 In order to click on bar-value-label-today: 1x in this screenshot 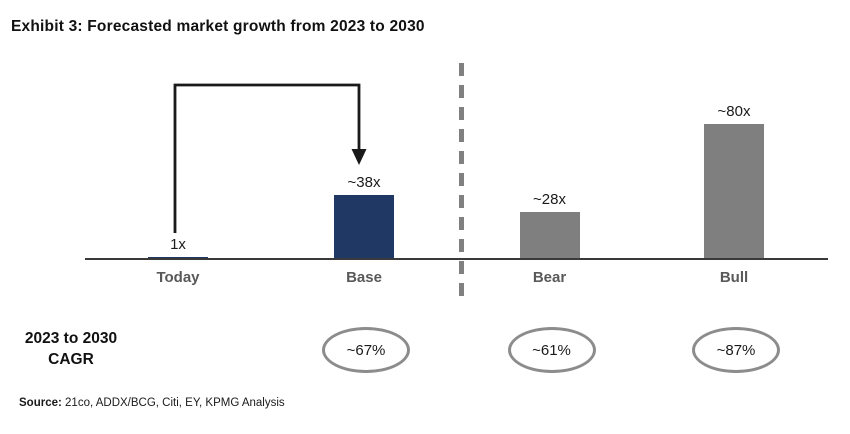, I will do `click(178, 244)`.